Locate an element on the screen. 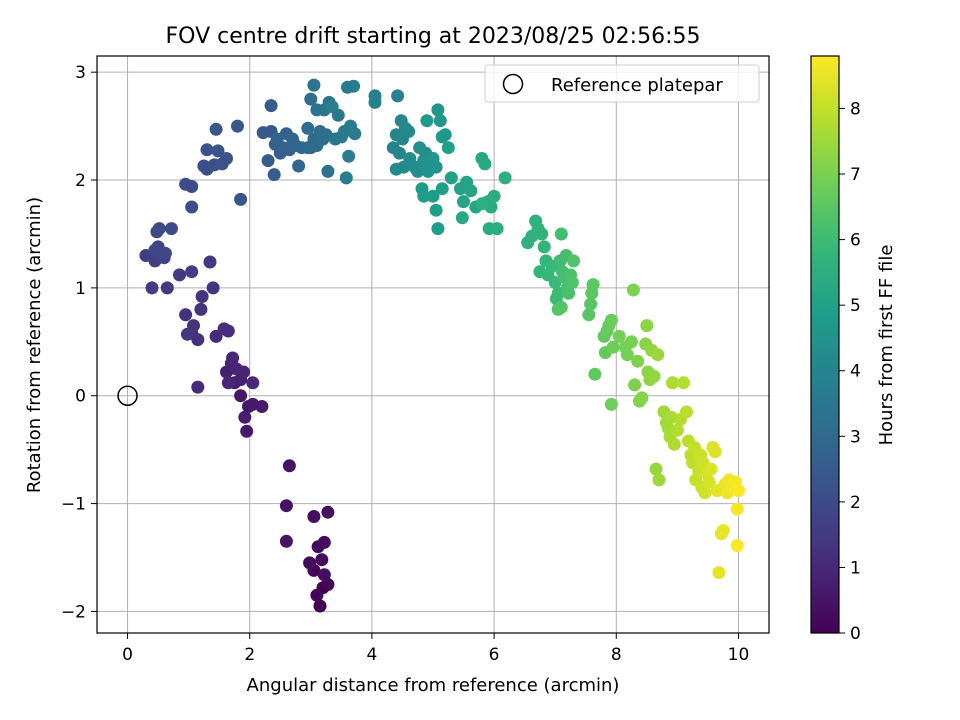 The height and width of the screenshot is (720, 960). legend-box is located at coordinates (622, 83).